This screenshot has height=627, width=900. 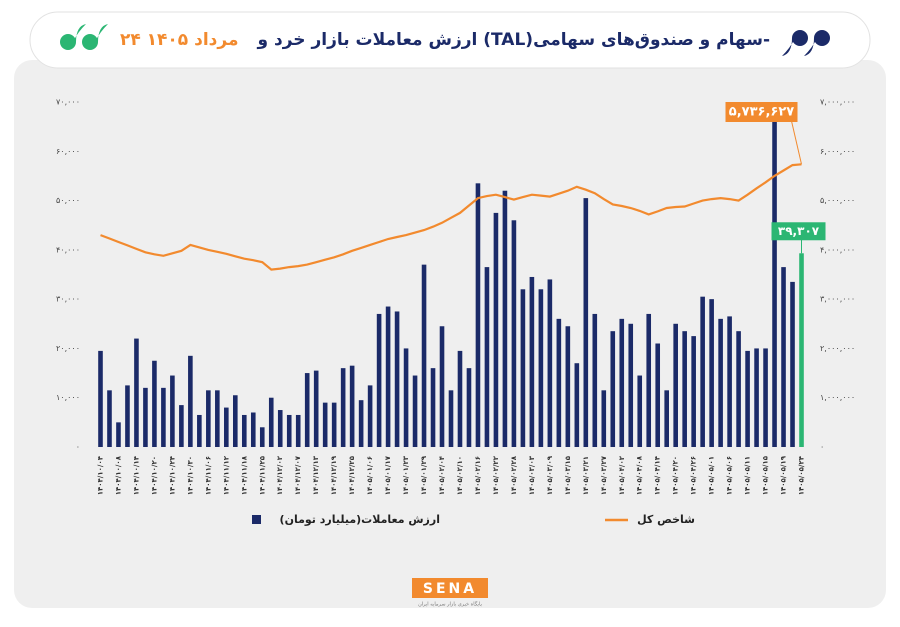 I want to click on x-tick-label: ۱۴۰۵/۰۱/۲۹, so click(x=424, y=475).